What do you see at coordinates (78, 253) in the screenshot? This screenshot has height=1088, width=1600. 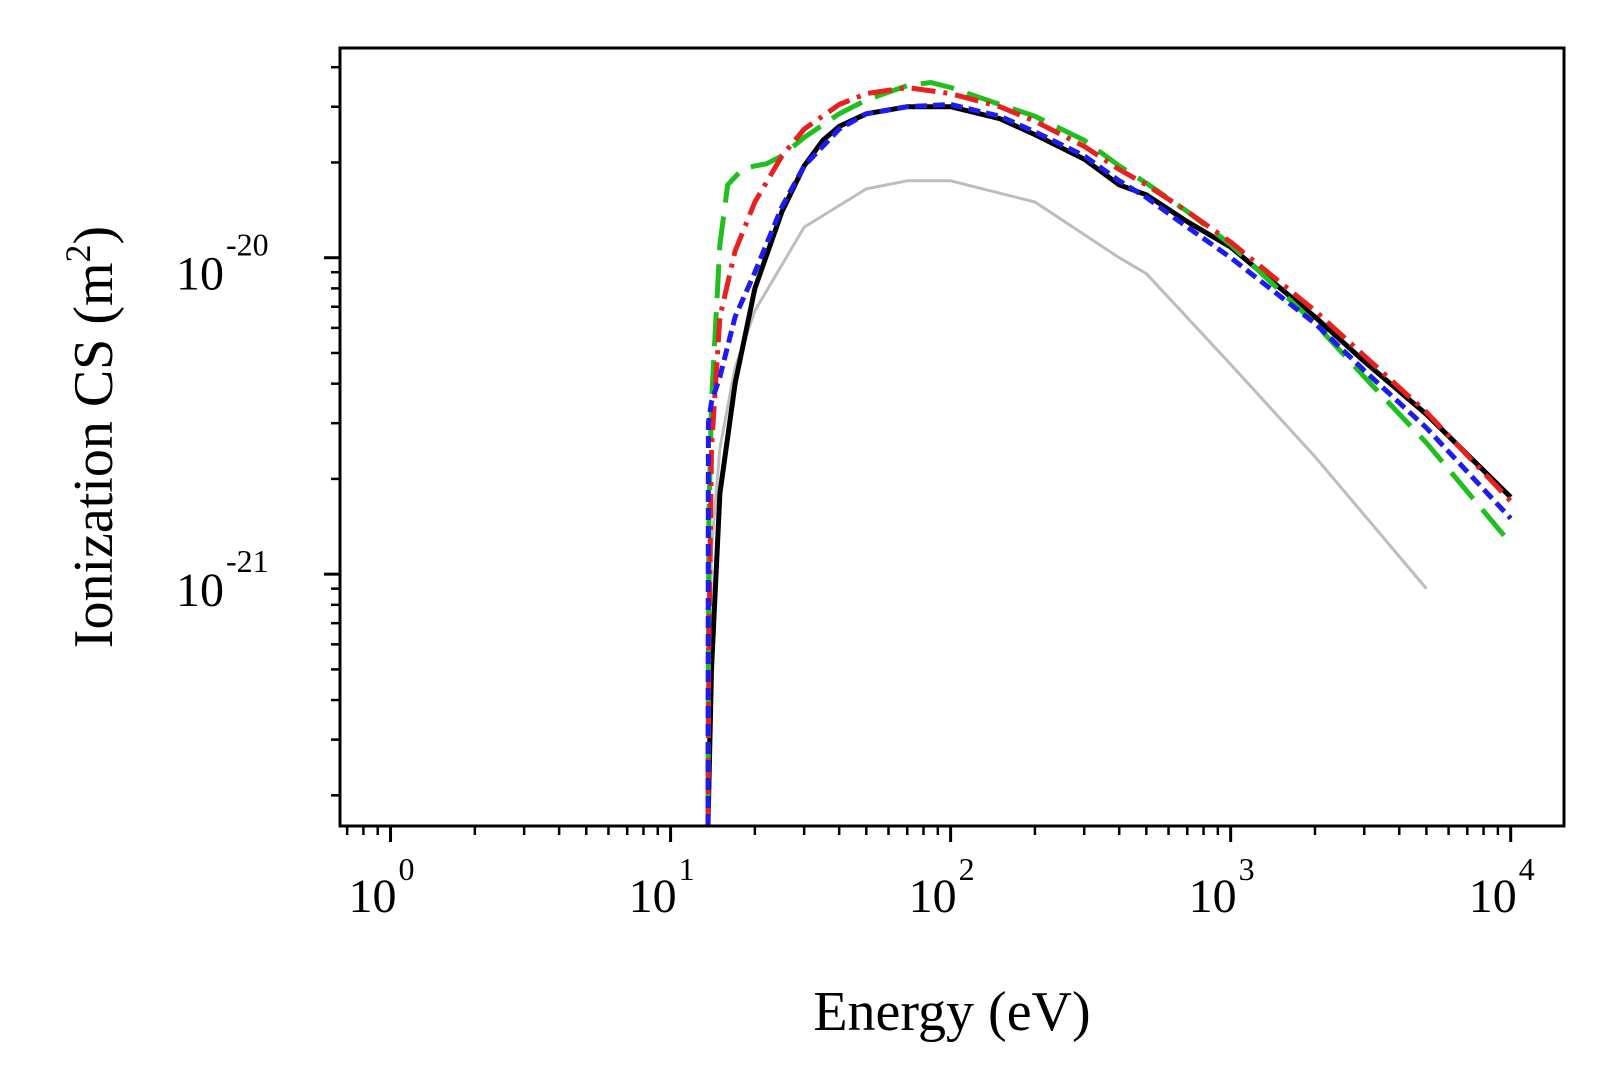 I see `y-axis-label-superscript: 2` at bounding box center [78, 253].